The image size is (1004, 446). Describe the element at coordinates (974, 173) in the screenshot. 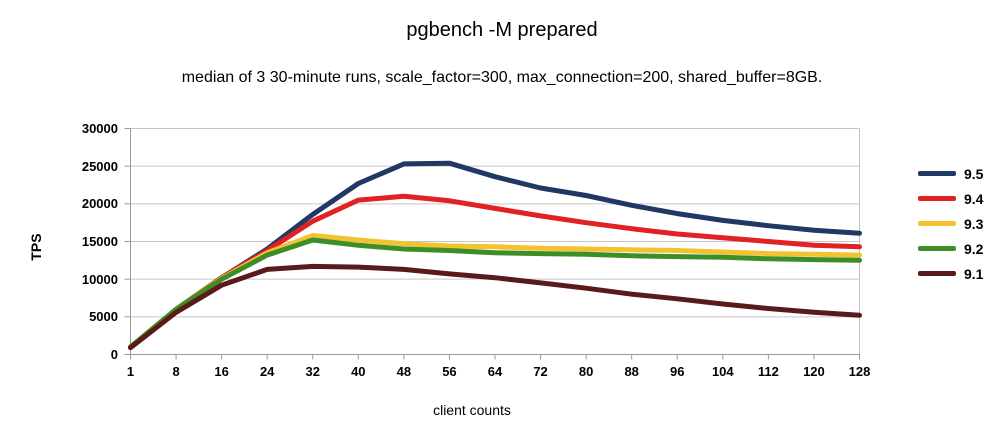

I see `legend-label: 9.5` at that location.